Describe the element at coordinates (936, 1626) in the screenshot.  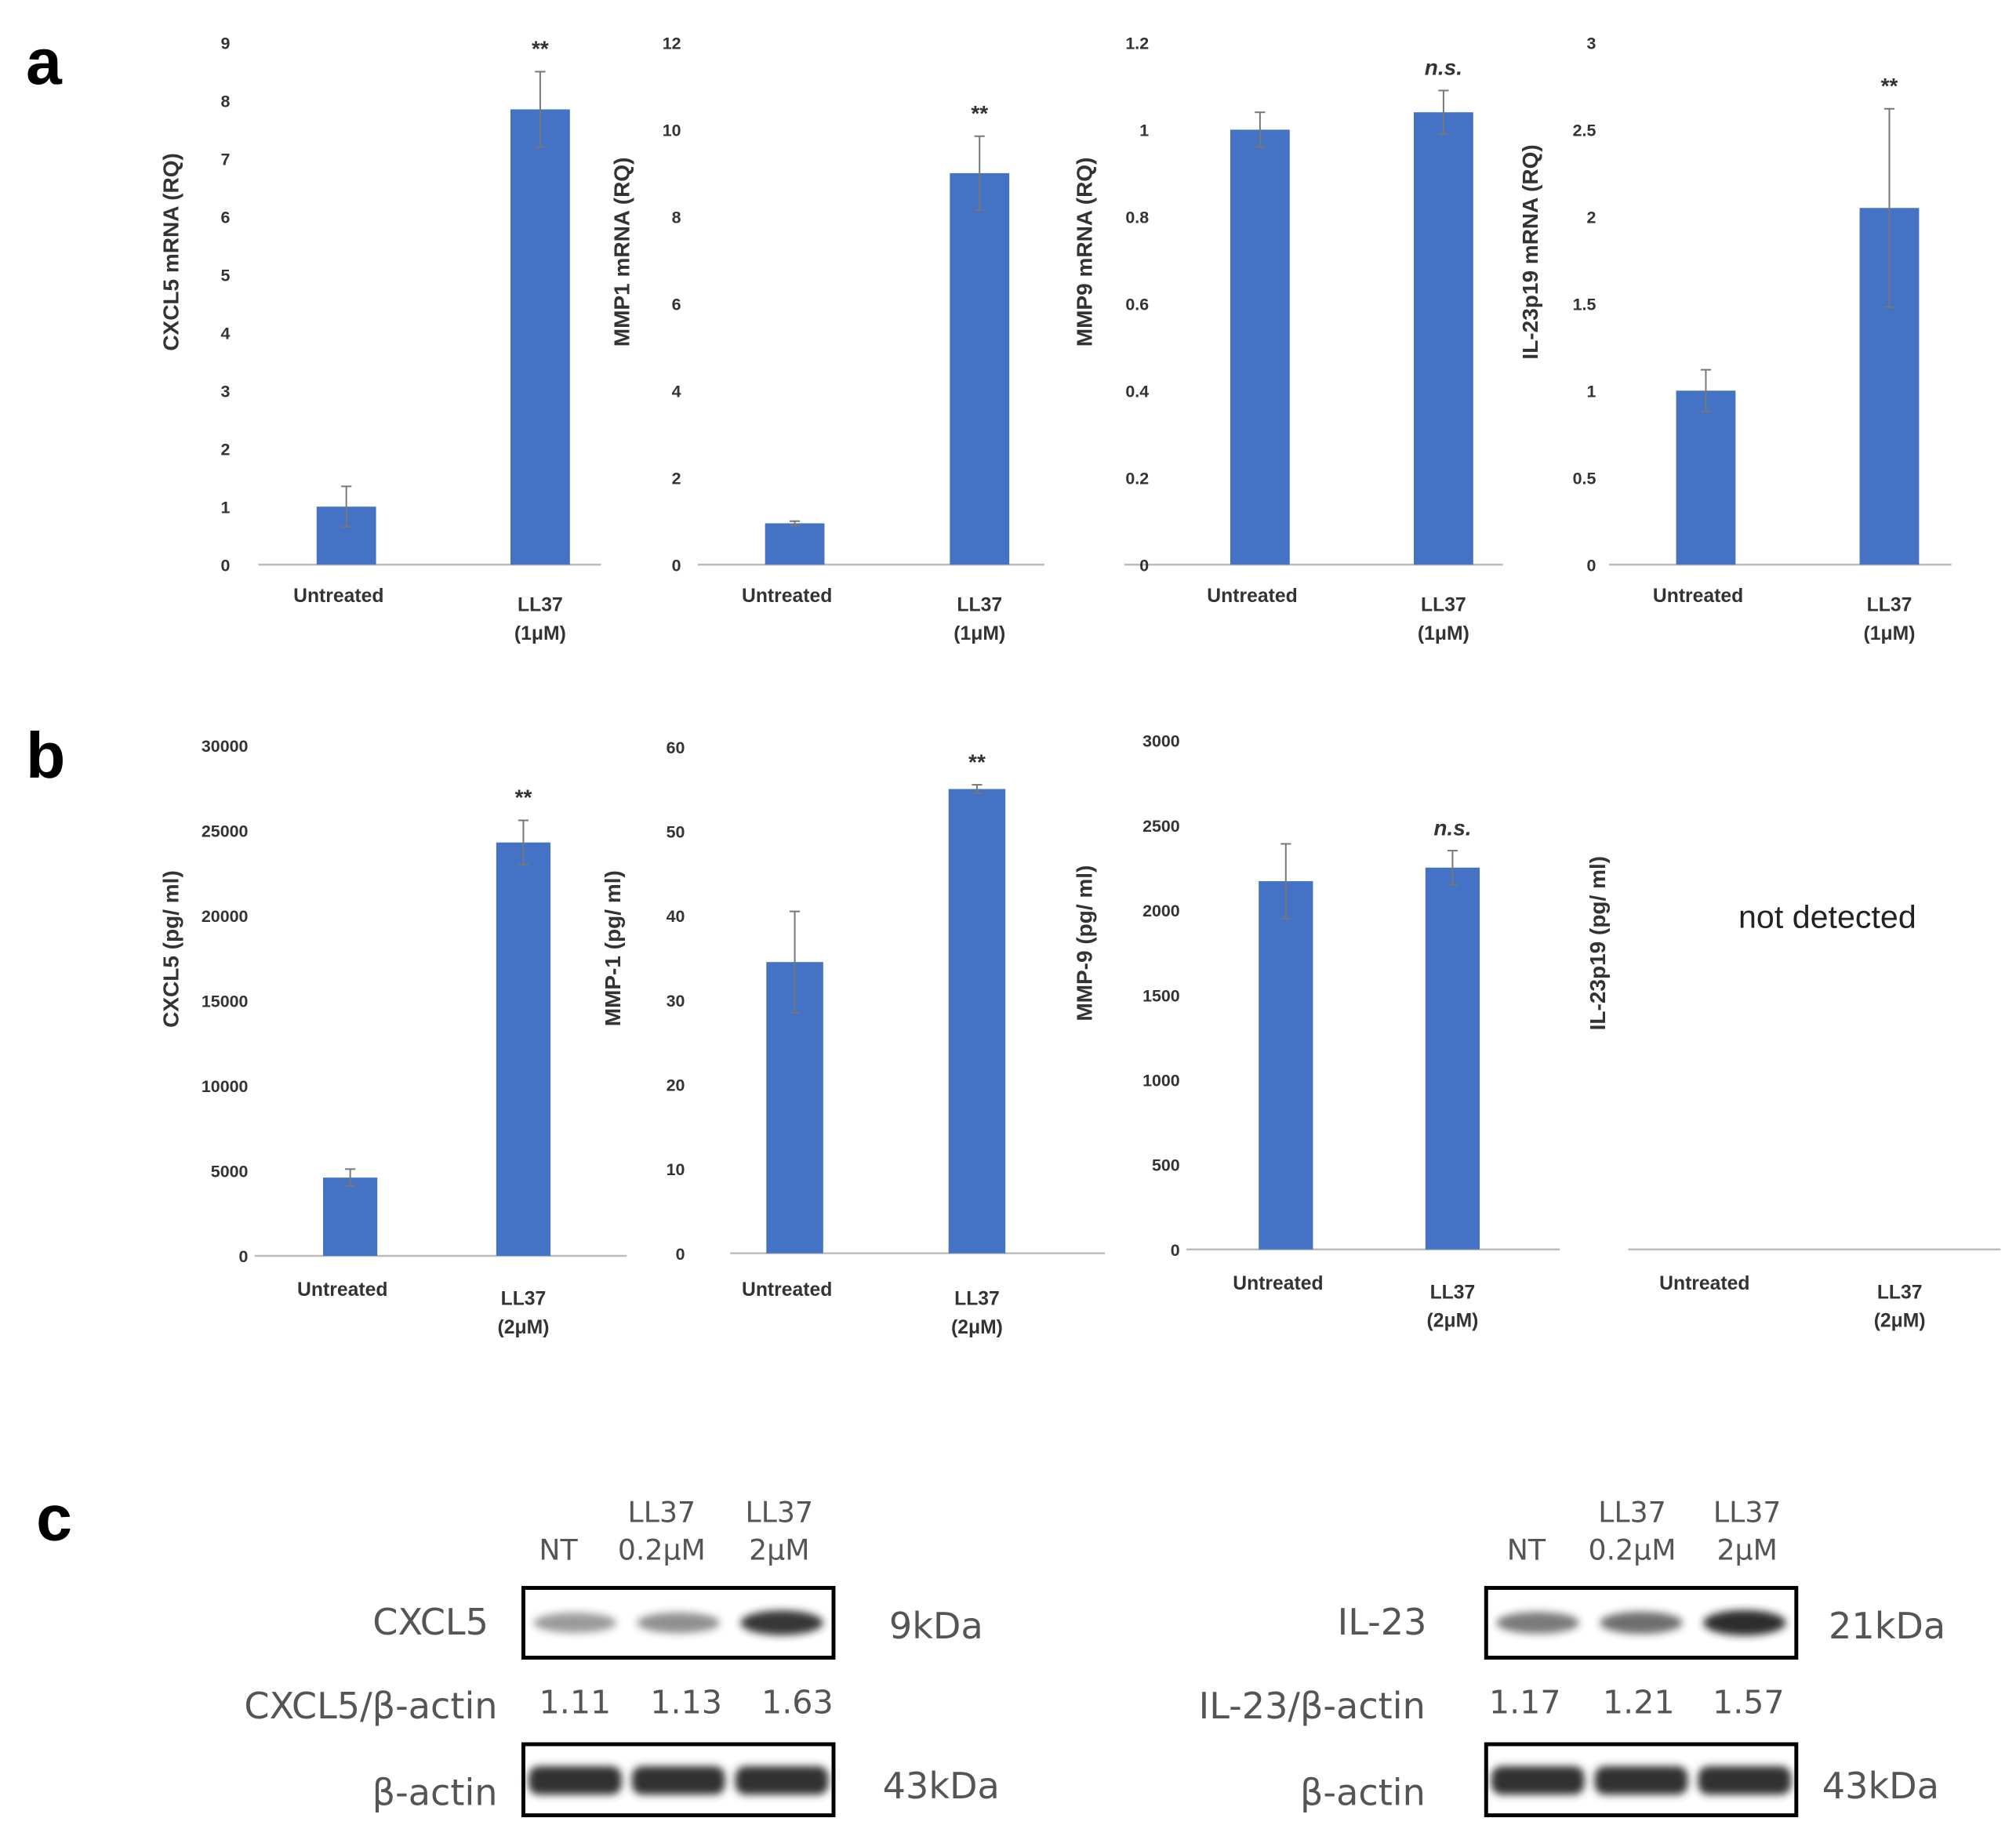
I see `target-kda: 9kDa` at that location.